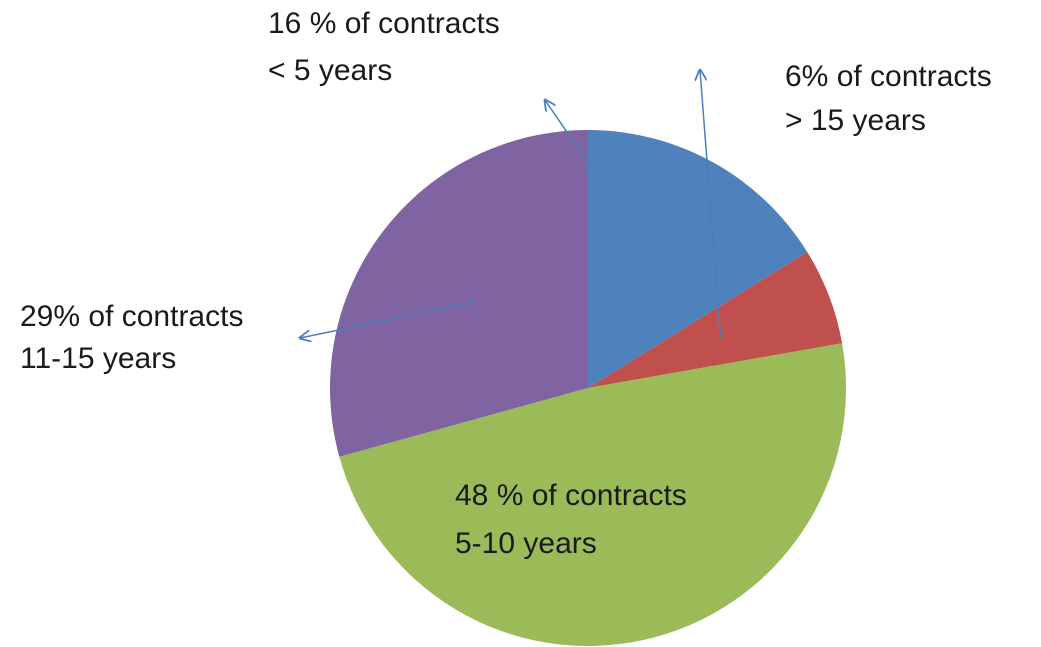 This screenshot has height=647, width=1041. Describe the element at coordinates (526, 543) in the screenshot. I see `slice-category-label: 5-10 years` at that location.